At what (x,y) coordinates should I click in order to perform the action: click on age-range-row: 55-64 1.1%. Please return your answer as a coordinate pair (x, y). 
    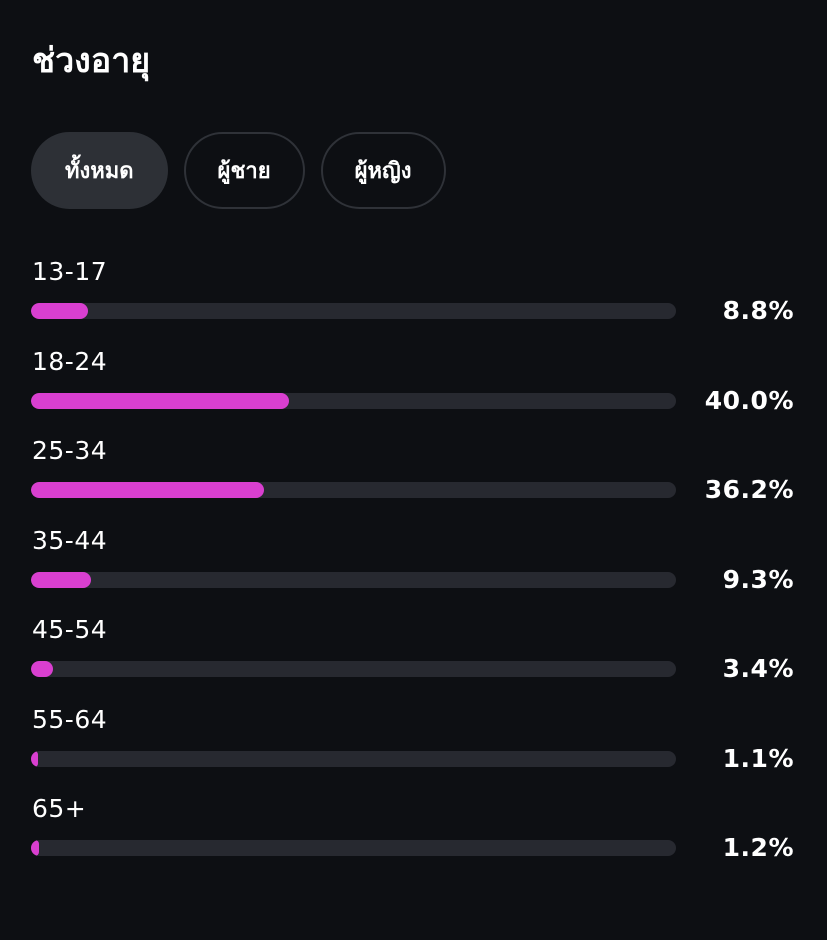
    Looking at the image, I should click on (414, 743).